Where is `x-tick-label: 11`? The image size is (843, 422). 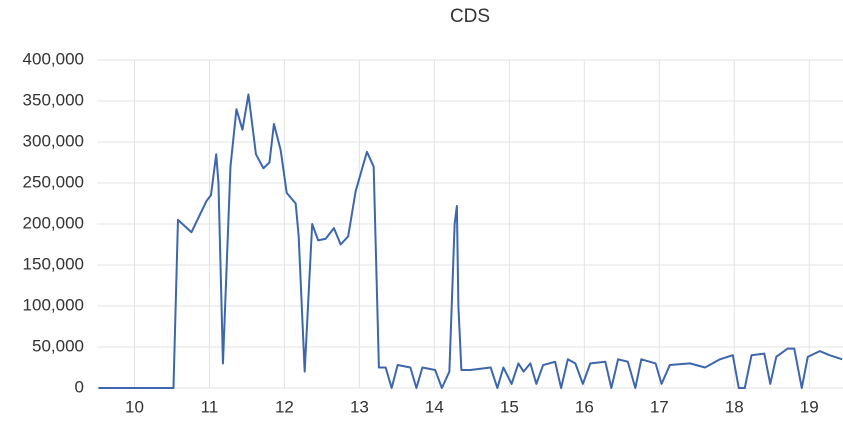
x-tick-label: 11 is located at coordinates (210, 406).